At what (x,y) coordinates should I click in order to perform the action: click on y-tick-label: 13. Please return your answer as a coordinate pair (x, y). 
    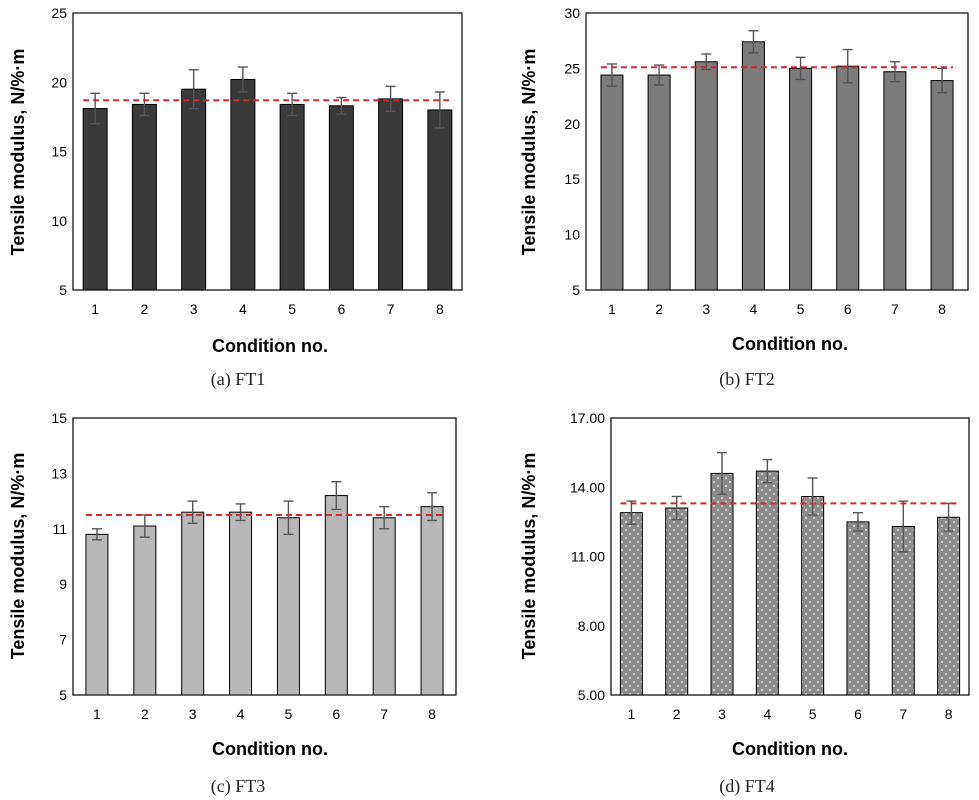
    Looking at the image, I should click on (59, 473).